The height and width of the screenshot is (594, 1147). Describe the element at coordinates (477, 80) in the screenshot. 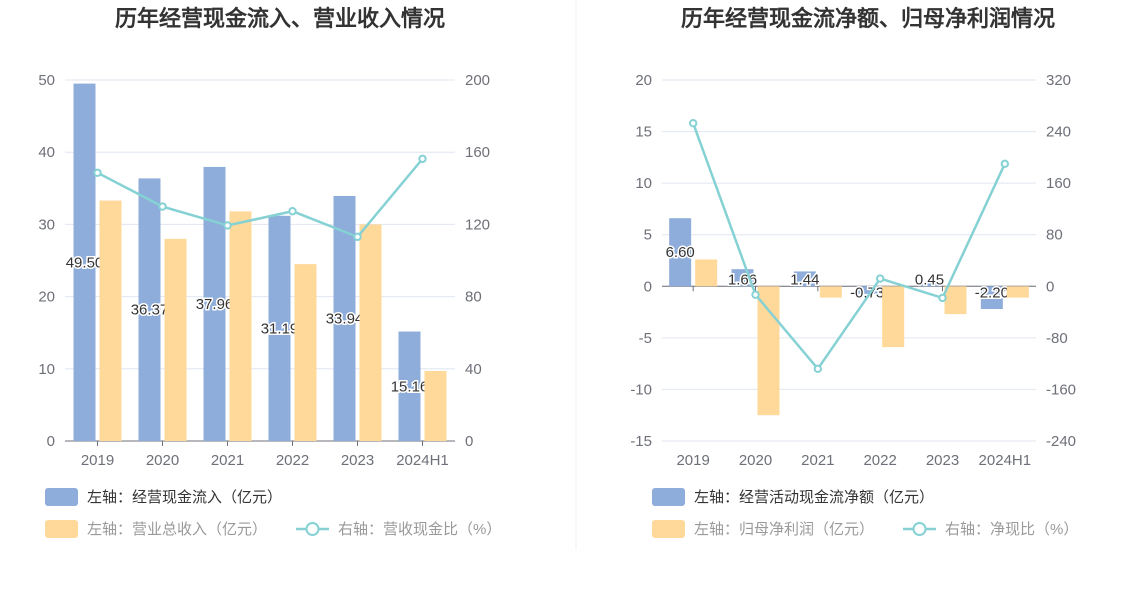

I see `right-axis-tick-label: 200` at that location.